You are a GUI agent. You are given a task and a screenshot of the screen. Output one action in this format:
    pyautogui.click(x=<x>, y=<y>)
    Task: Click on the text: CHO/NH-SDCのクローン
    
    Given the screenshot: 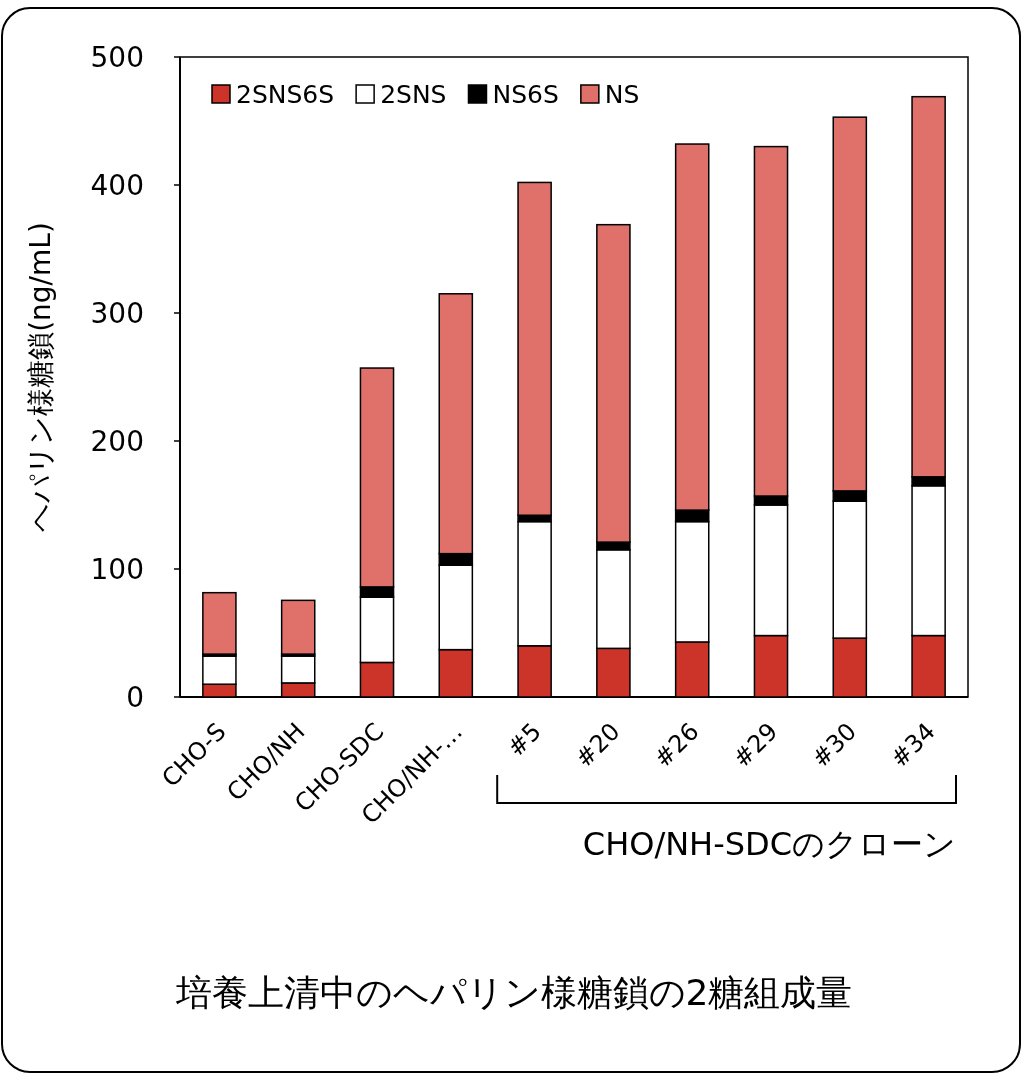 What is the action you would take?
    pyautogui.click(x=769, y=844)
    